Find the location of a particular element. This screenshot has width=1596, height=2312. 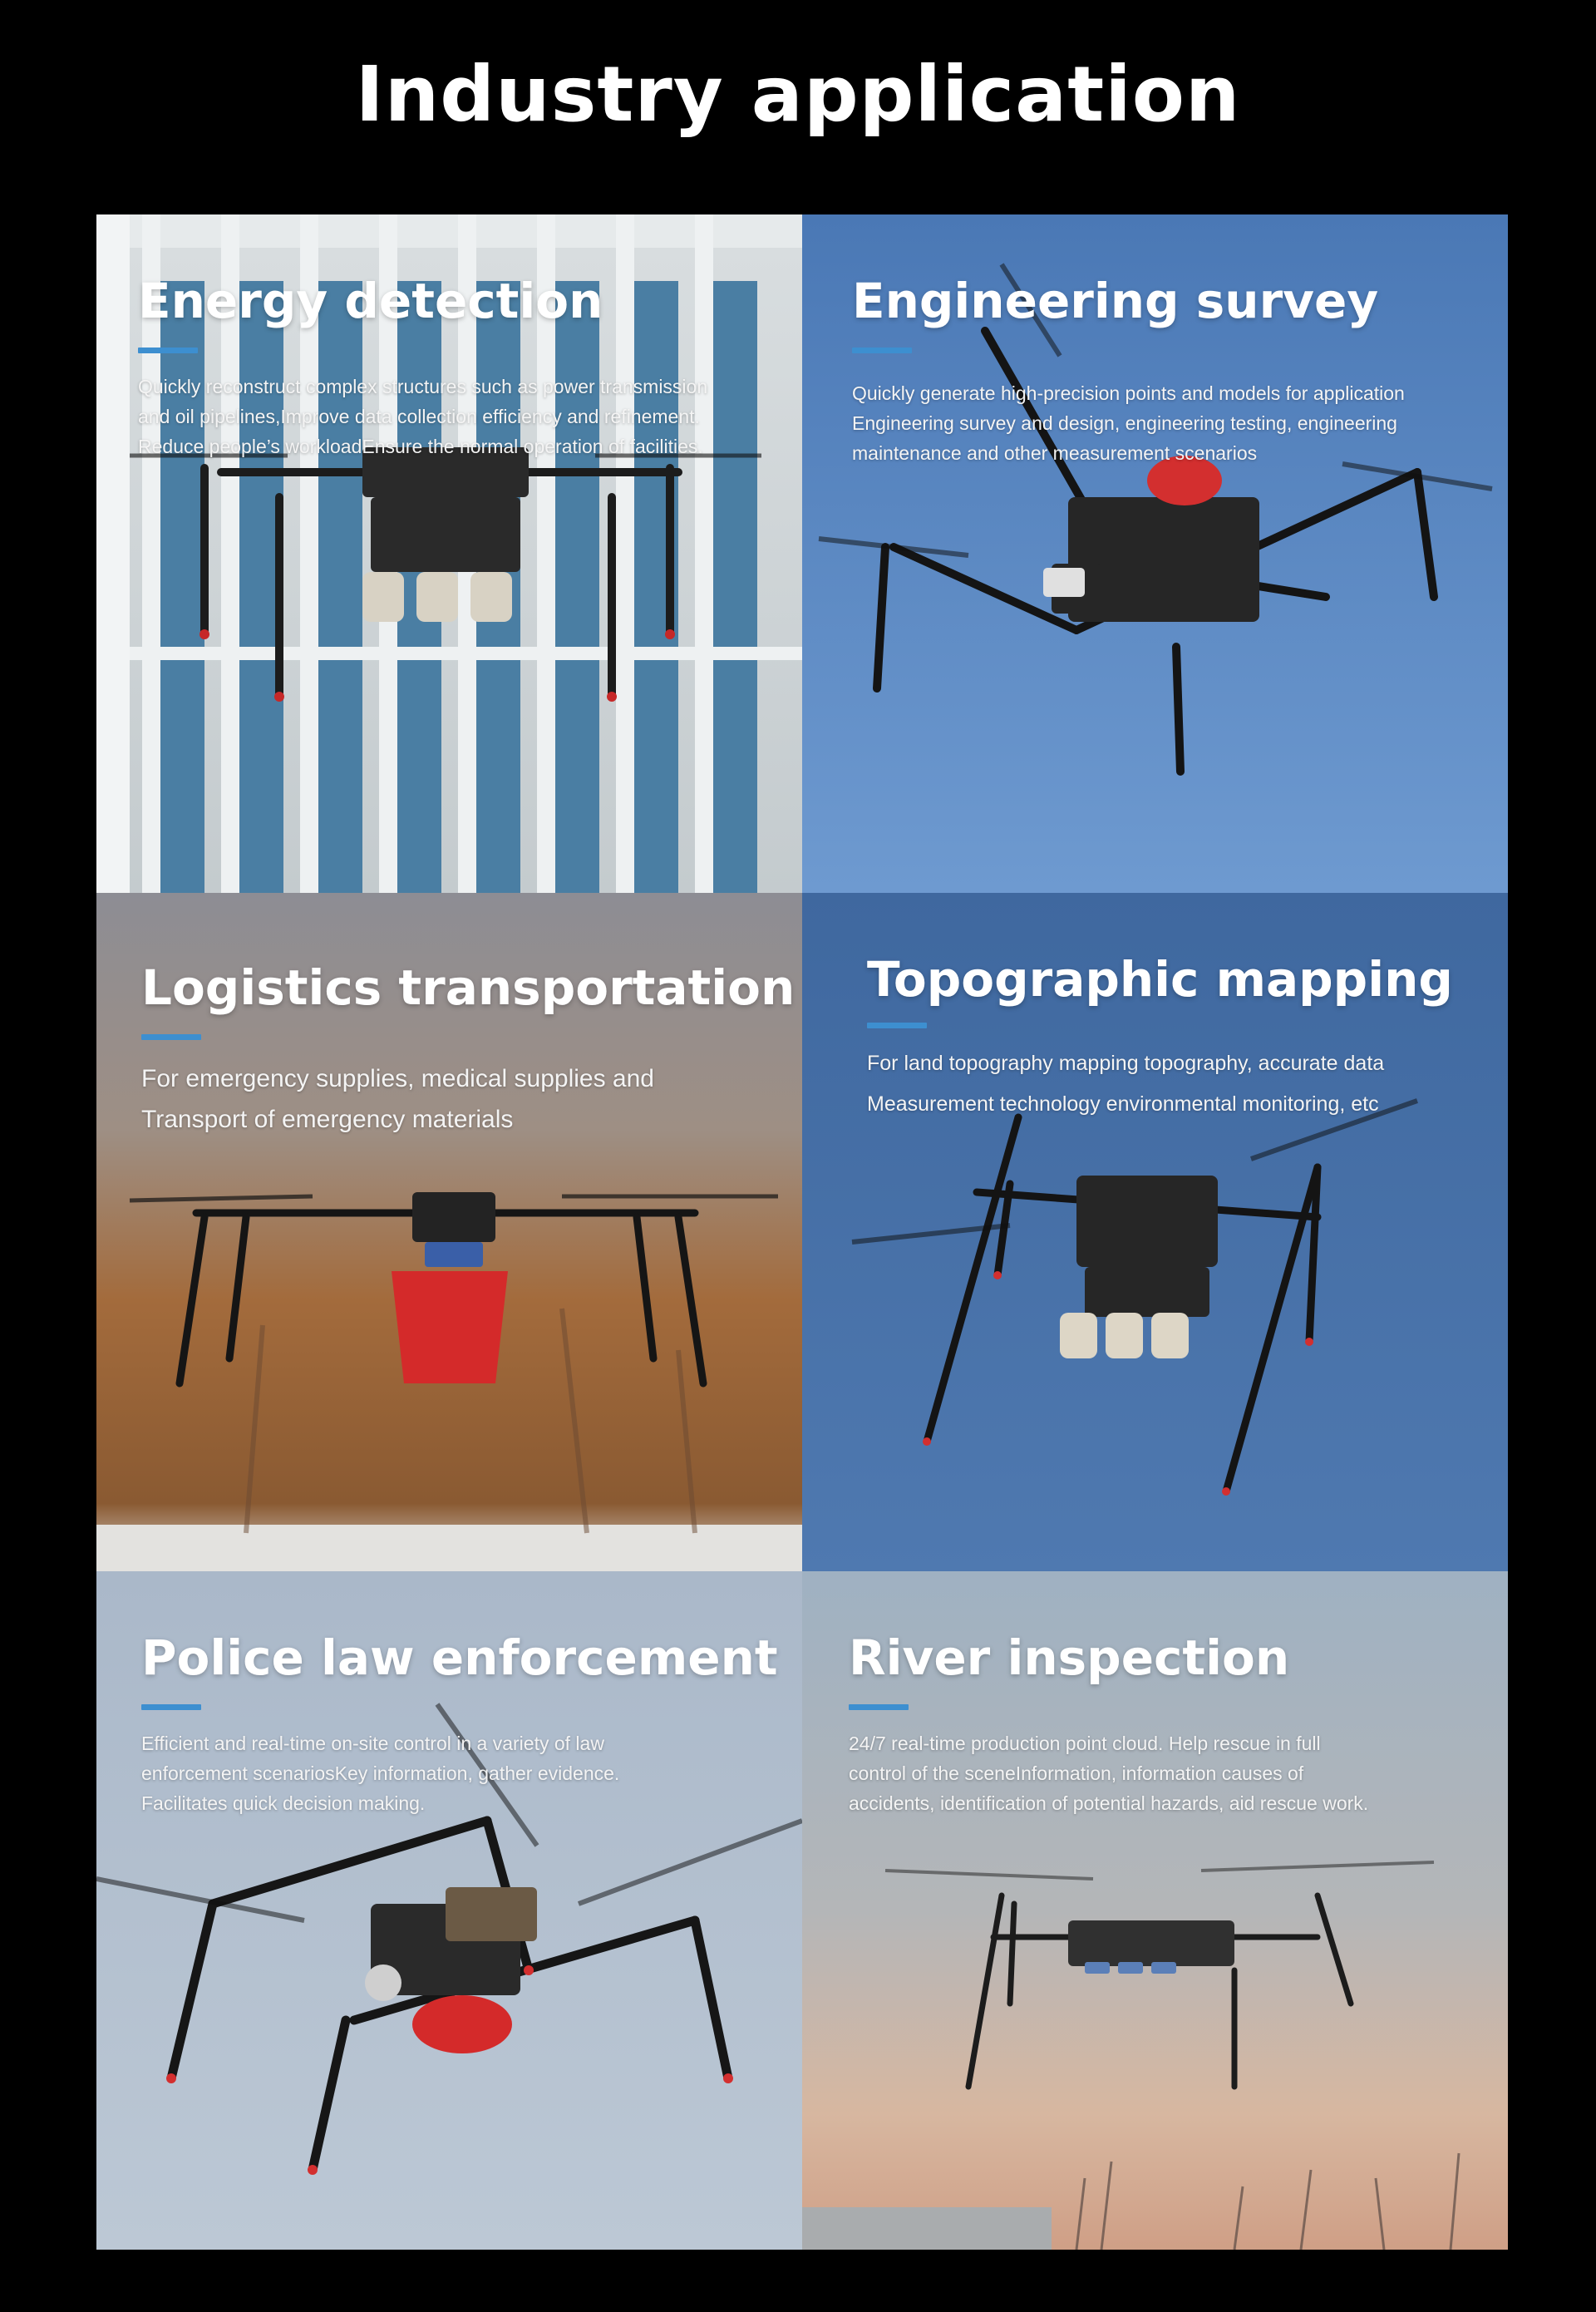

panel-title: Energy detection is located at coordinates (370, 301).